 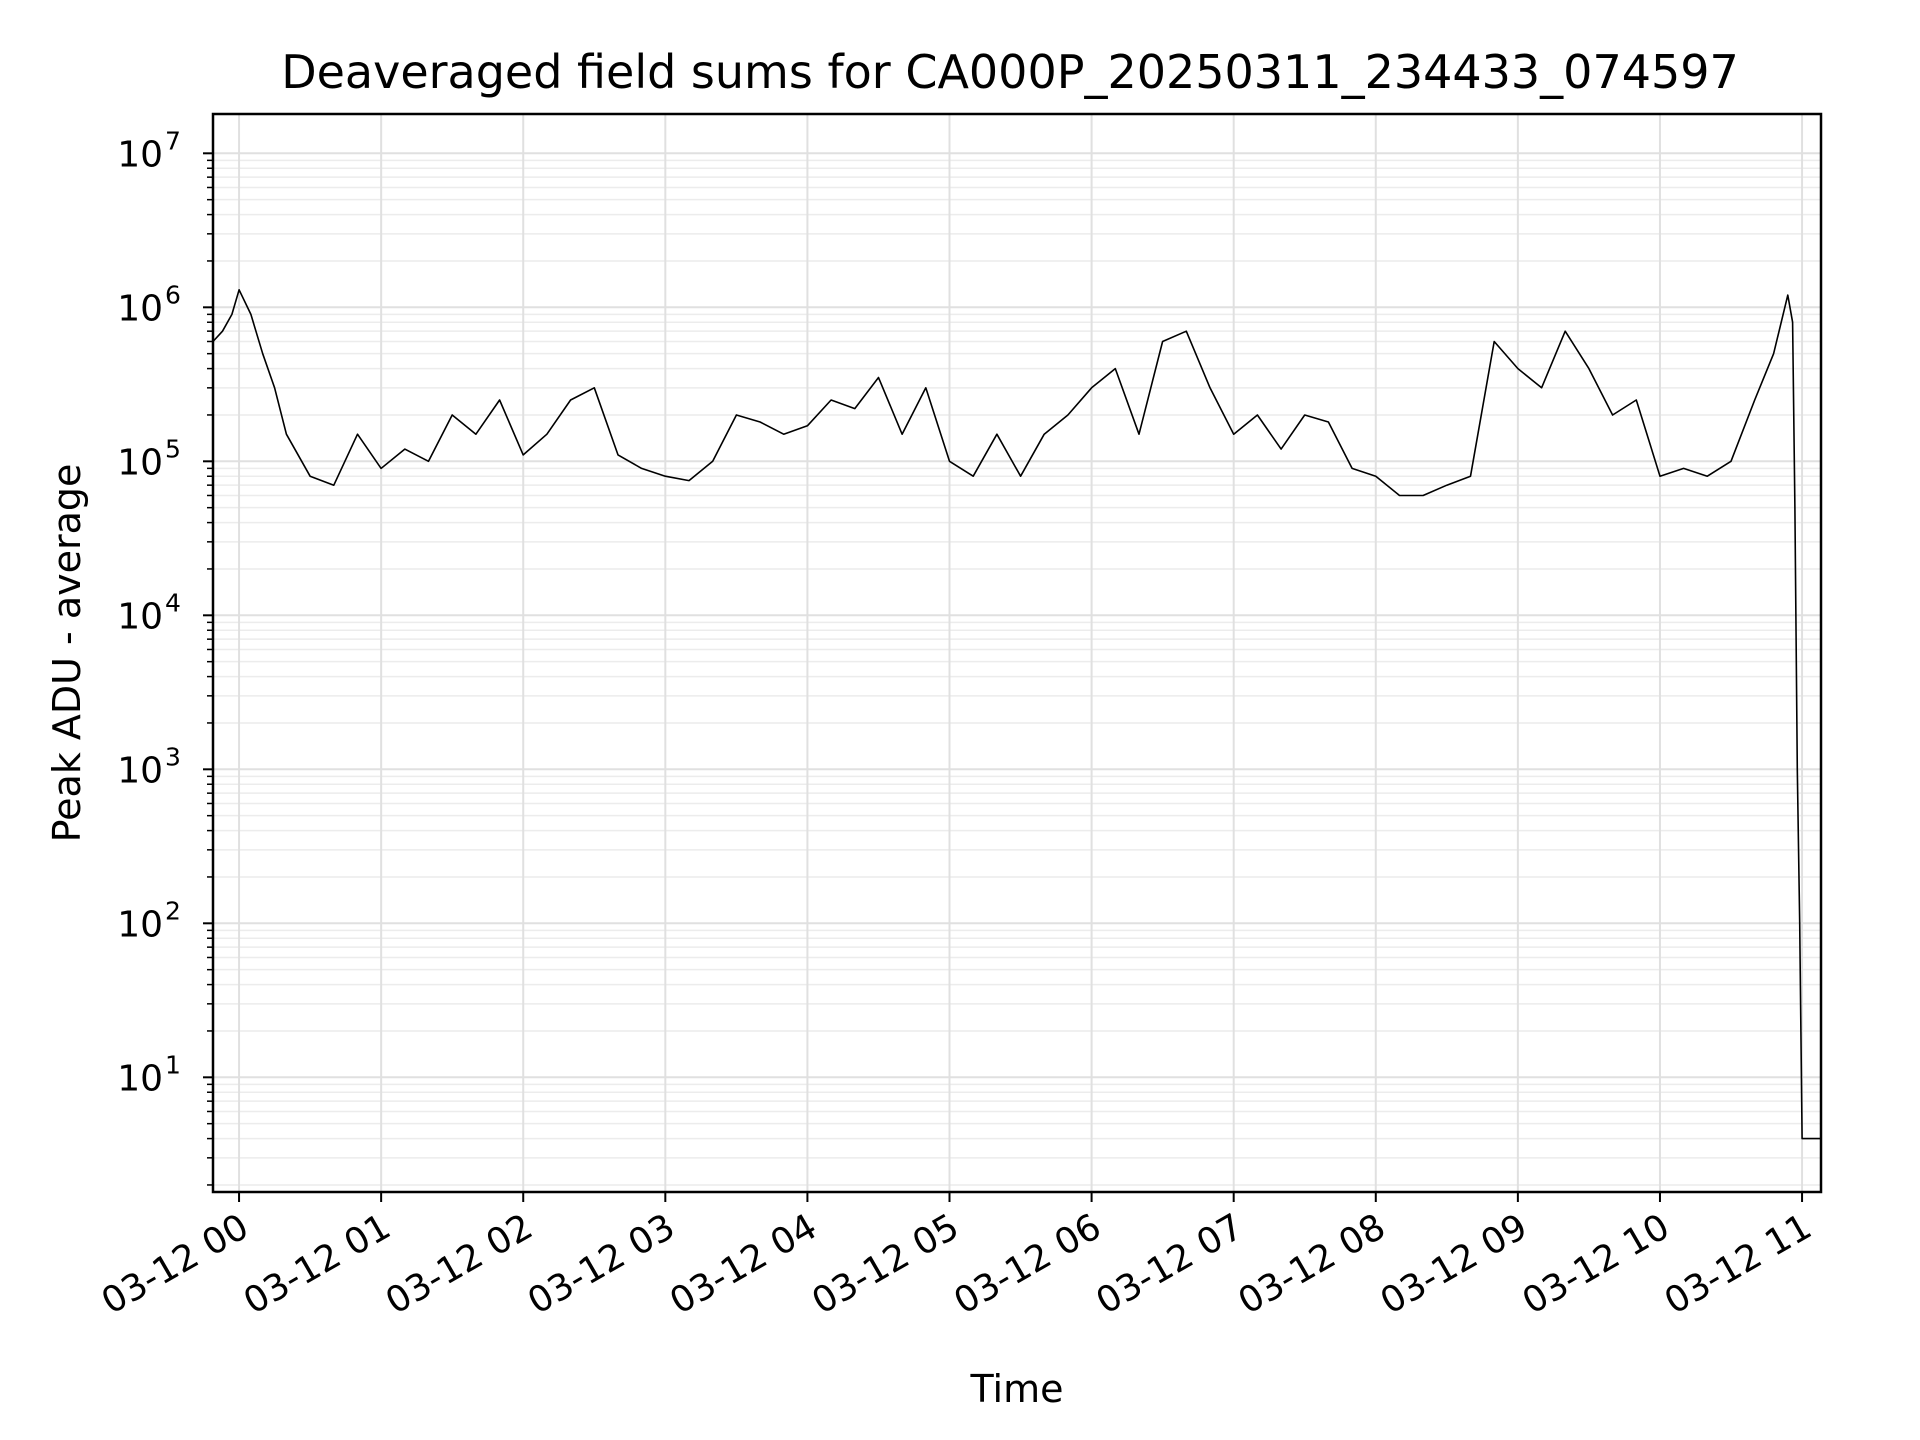 What do you see at coordinates (173, 140) in the screenshot?
I see `y-tick-label-exponent: 7` at bounding box center [173, 140].